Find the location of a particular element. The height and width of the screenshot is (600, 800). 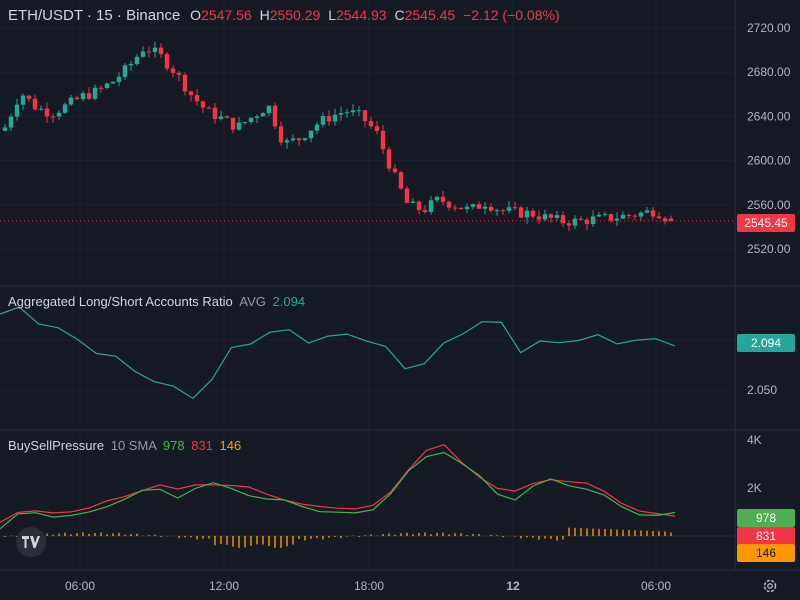

y-tick-label: 2680.00 is located at coordinates (769, 72).